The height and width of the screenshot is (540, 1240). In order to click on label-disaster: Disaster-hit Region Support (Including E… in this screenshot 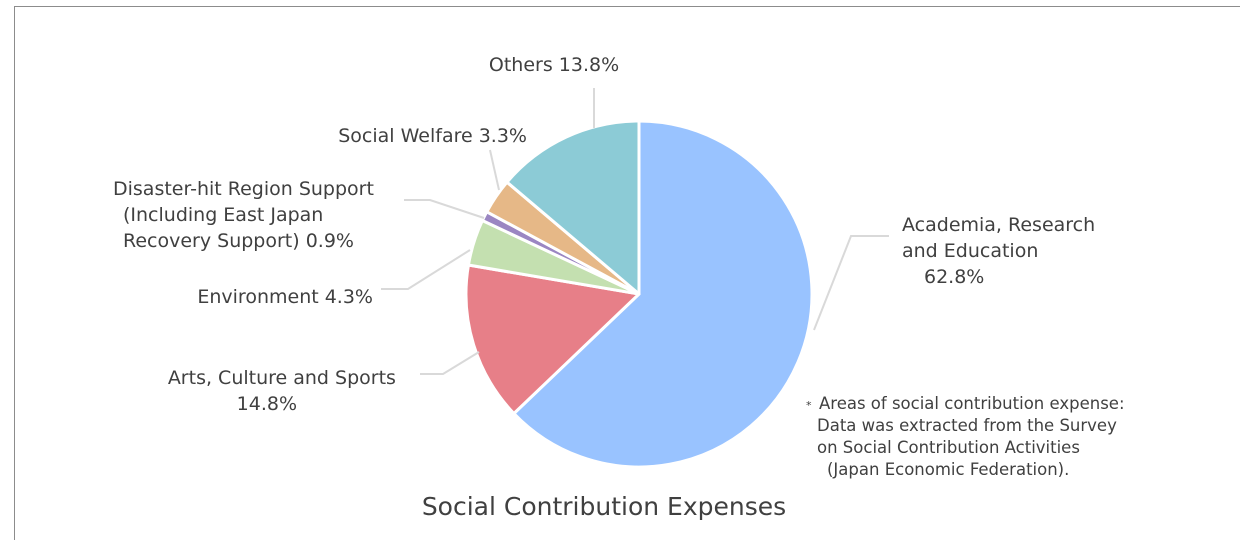, I will do `click(246, 215)`.